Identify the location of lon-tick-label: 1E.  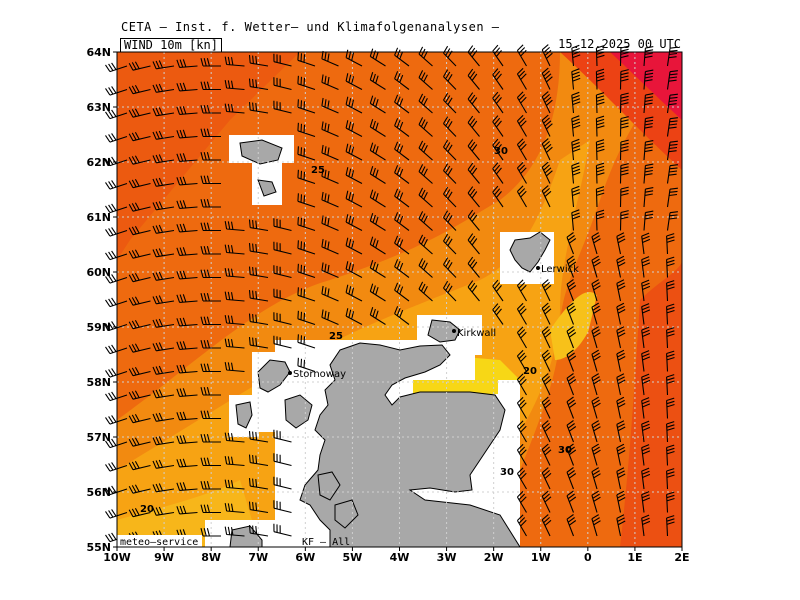
(634, 557).